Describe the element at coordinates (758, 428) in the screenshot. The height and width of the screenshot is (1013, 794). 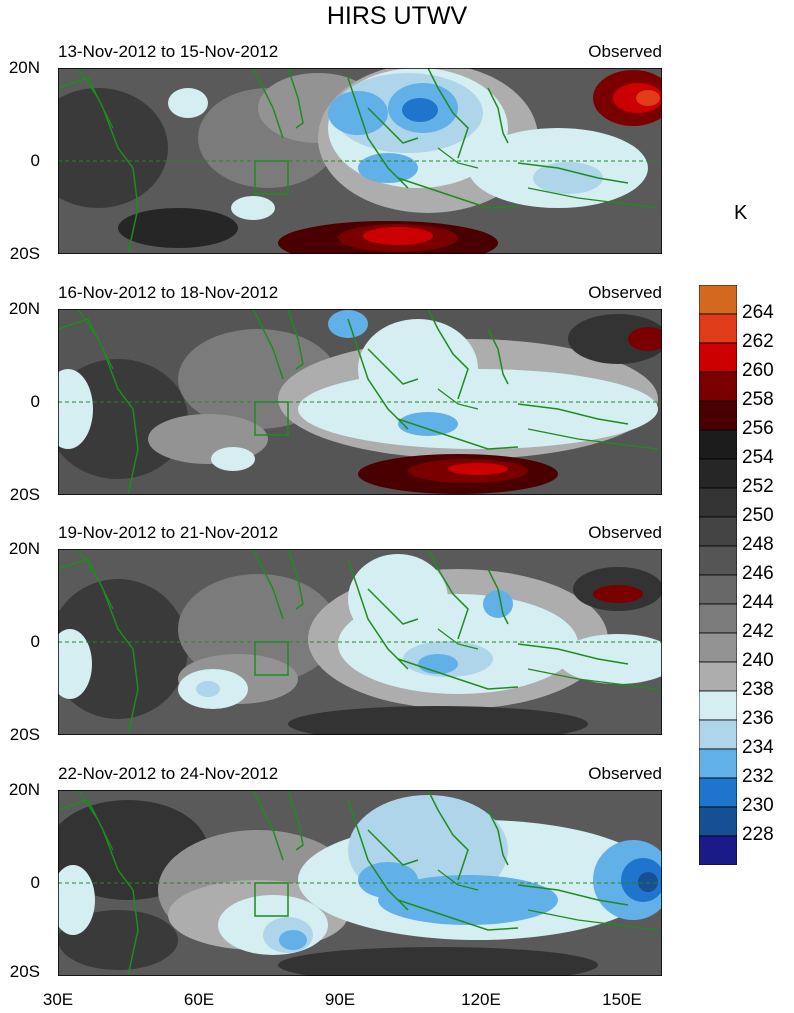
I see `colorbar-level-label: 256` at that location.